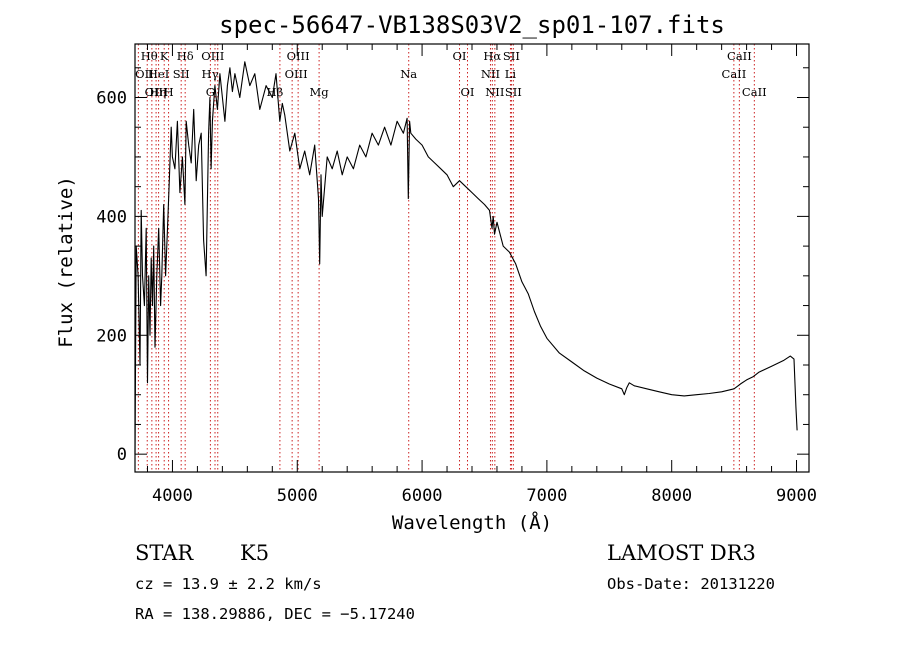  What do you see at coordinates (511, 74) in the screenshot?
I see `line-label-22: Li` at bounding box center [511, 74].